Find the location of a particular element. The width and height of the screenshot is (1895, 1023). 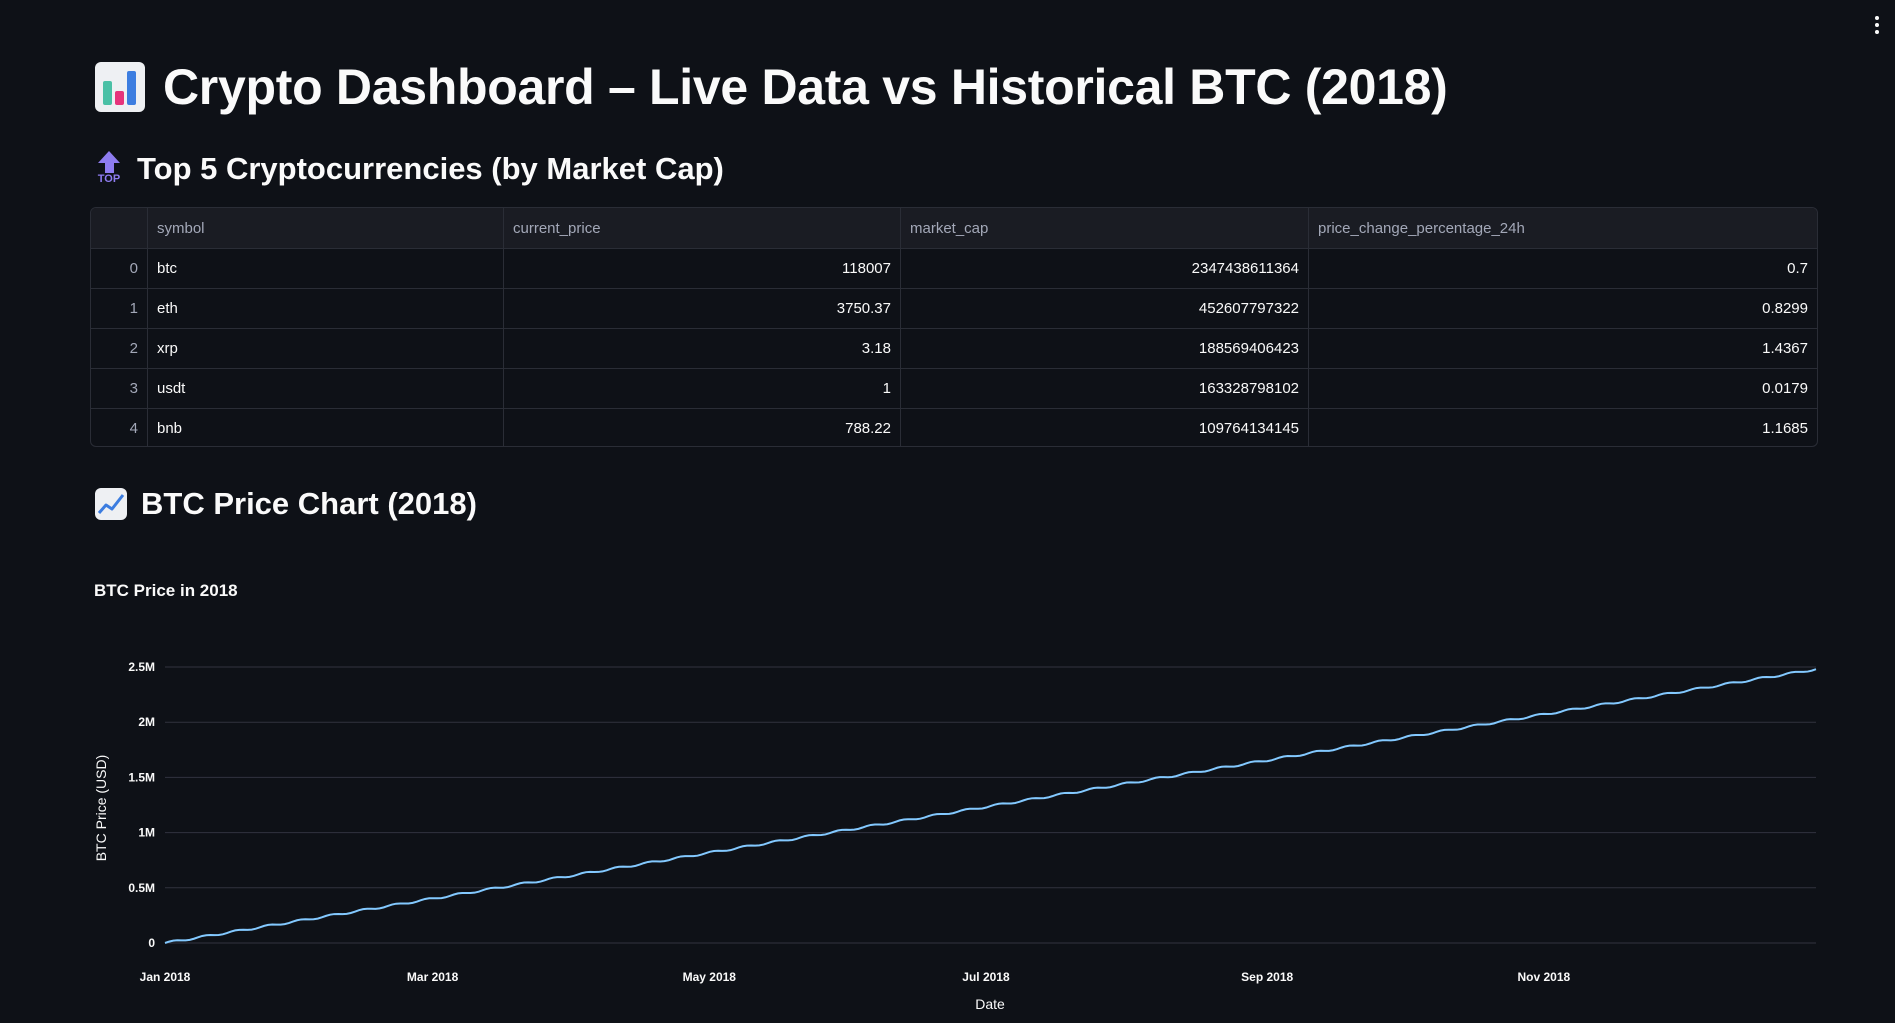

current-price-cell: 3.18 is located at coordinates (702, 348).